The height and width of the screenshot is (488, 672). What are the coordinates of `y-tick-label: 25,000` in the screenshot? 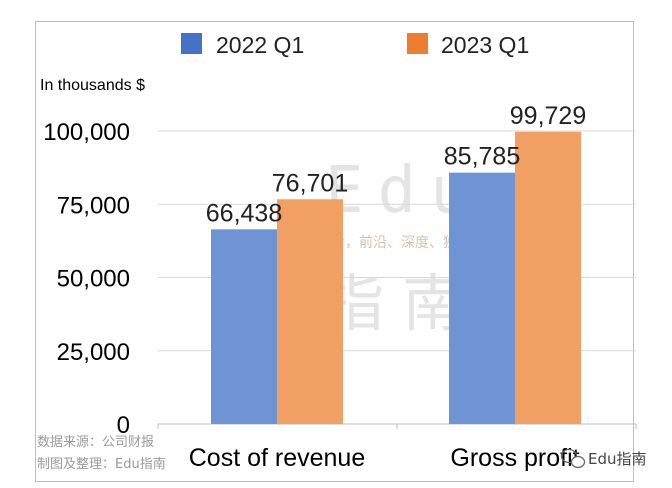 It's located at (93, 352).